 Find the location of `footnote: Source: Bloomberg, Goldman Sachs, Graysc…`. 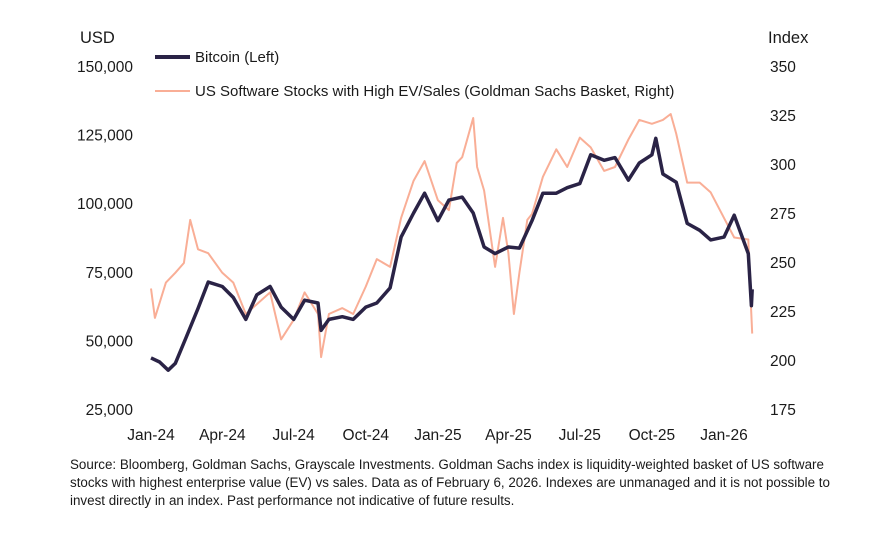

footnote: Source: Bloomberg, Goldman Sachs, Graysc… is located at coordinates (450, 483).